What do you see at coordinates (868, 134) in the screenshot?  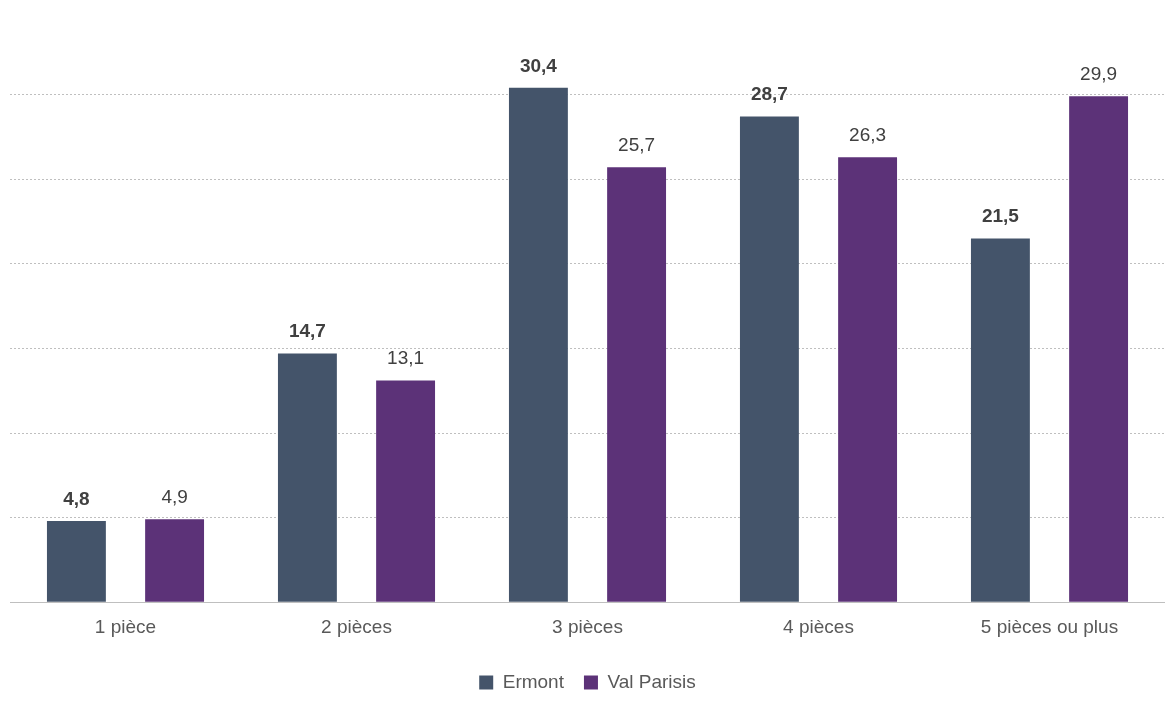 I see `data-label: 26,3` at bounding box center [868, 134].